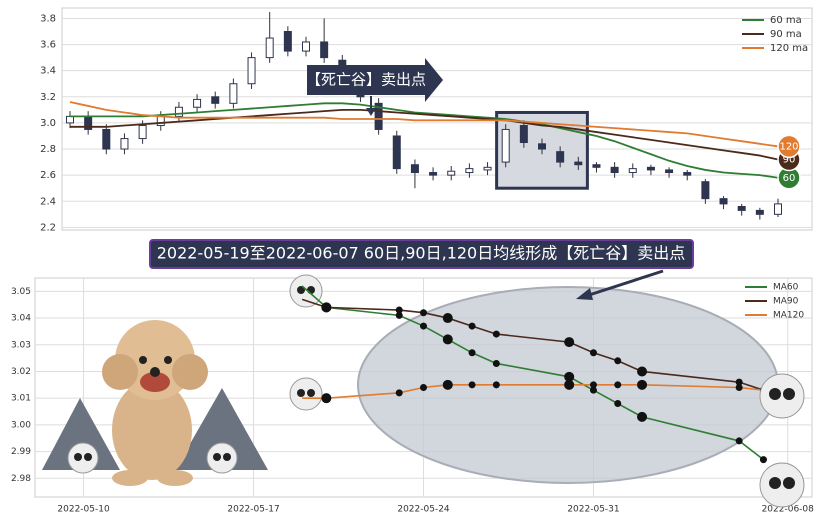 The height and width of the screenshot is (520, 822). What do you see at coordinates (21, 452) in the screenshot?
I see `y-tick-label: 2.99` at bounding box center [21, 452].